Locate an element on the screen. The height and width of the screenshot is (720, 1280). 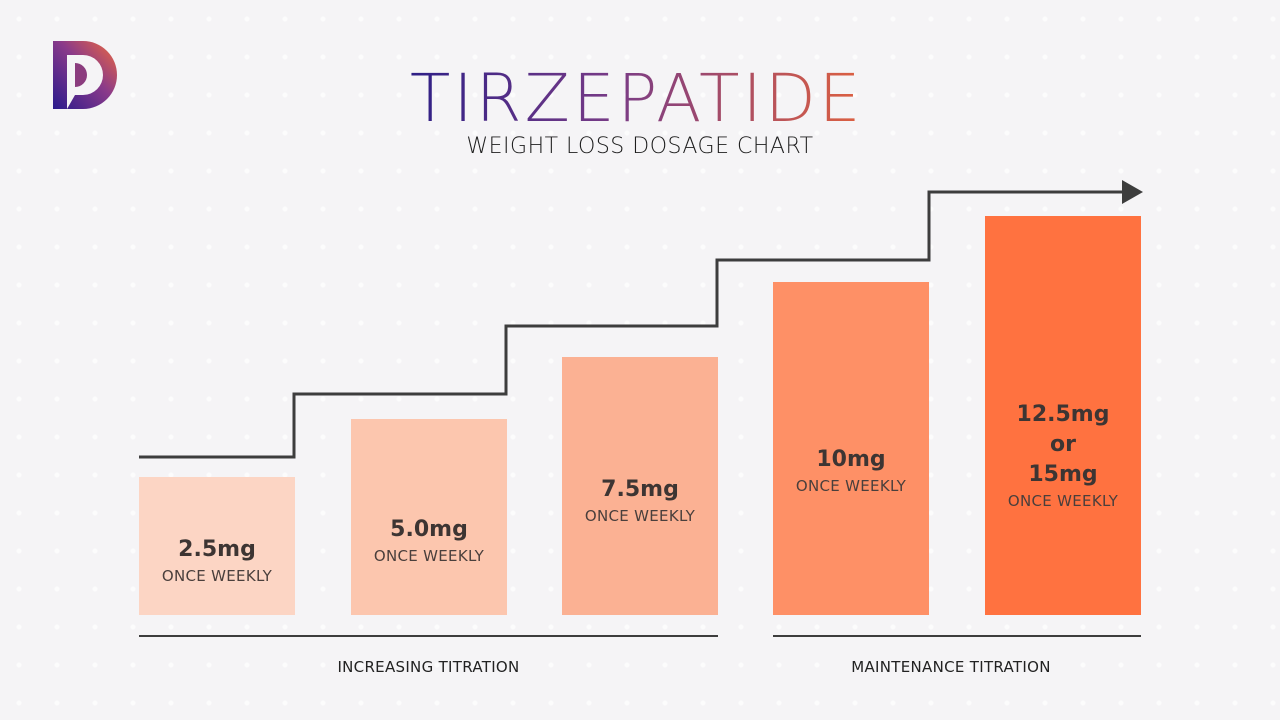
page-subtitle: WEIGHT LOSS DOSAGE CHART is located at coordinates (640, 146).